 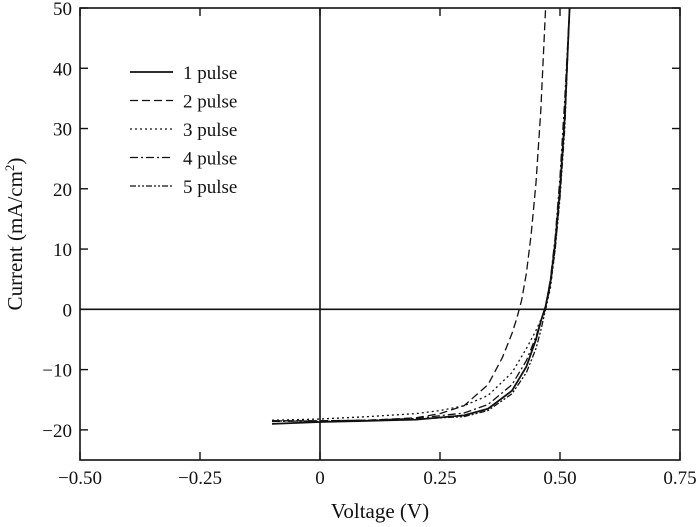 What do you see at coordinates (62, 190) in the screenshot?
I see `y-tick-label: 20` at bounding box center [62, 190].